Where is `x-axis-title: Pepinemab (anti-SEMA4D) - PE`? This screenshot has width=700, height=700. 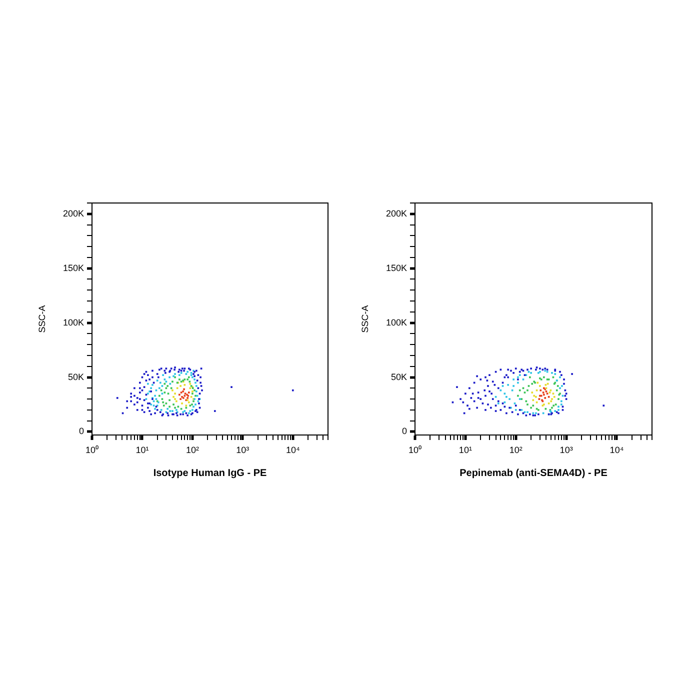
x-axis-title: Pepinemab (anti-SEMA4D) - PE is located at coordinates (534, 473).